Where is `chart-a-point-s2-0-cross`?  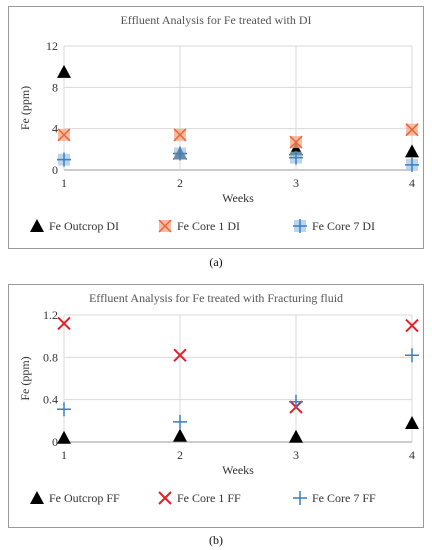 chart-a-point-s2-0-cross is located at coordinates (64, 159).